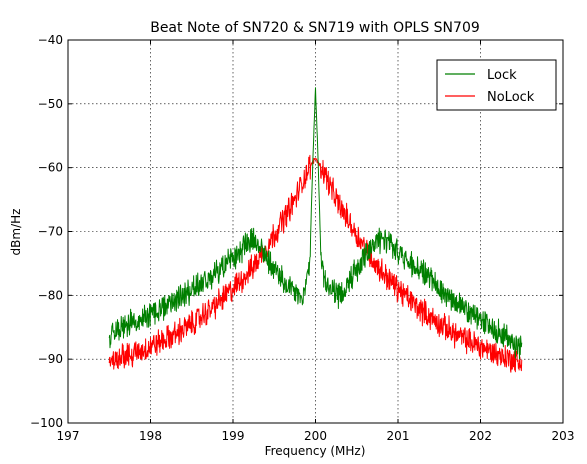  I want to click on x-tick-label: 203, so click(563, 436).